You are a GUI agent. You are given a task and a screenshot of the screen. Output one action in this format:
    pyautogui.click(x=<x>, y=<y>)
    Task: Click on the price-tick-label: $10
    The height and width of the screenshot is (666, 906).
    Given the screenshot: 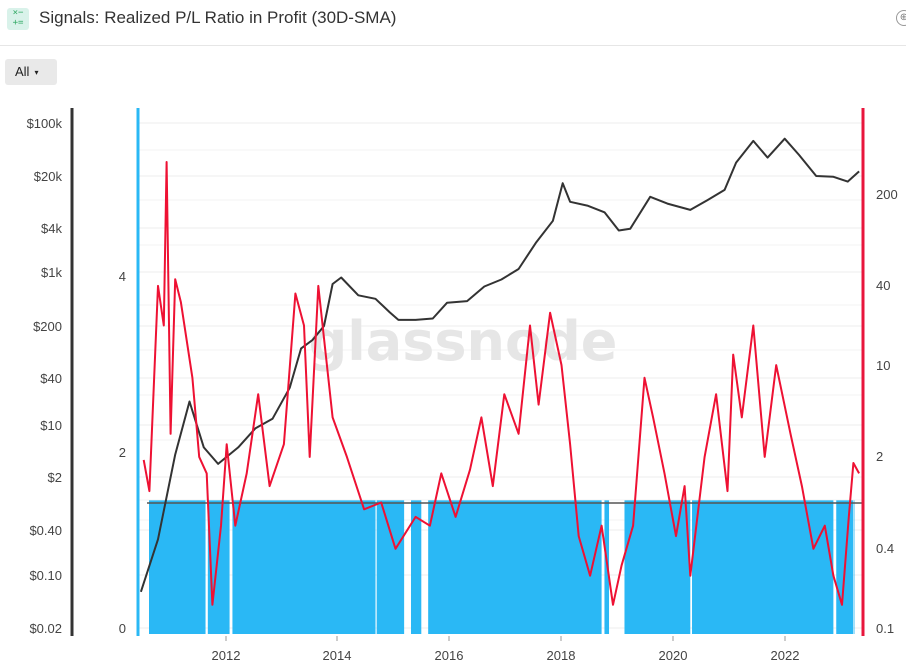 What is the action you would take?
    pyautogui.click(x=51, y=425)
    